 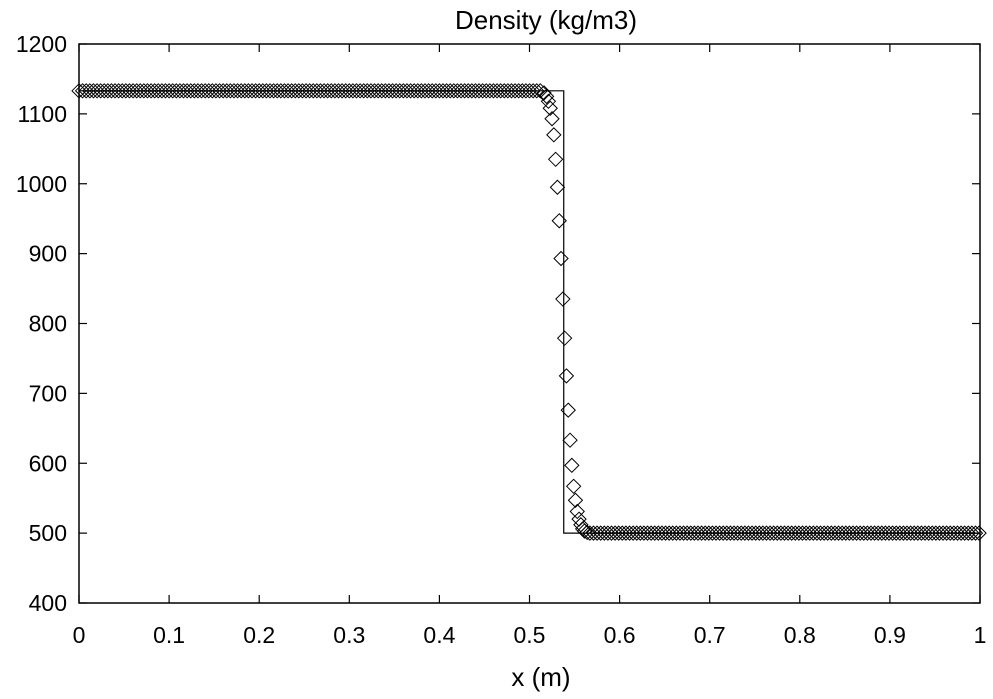 I want to click on x-tick-label: 0.7, so click(x=710, y=635).